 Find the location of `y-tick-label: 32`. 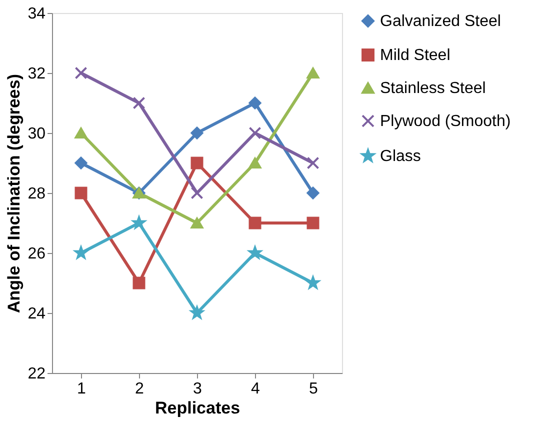

y-tick-label: 32 is located at coordinates (37, 74).